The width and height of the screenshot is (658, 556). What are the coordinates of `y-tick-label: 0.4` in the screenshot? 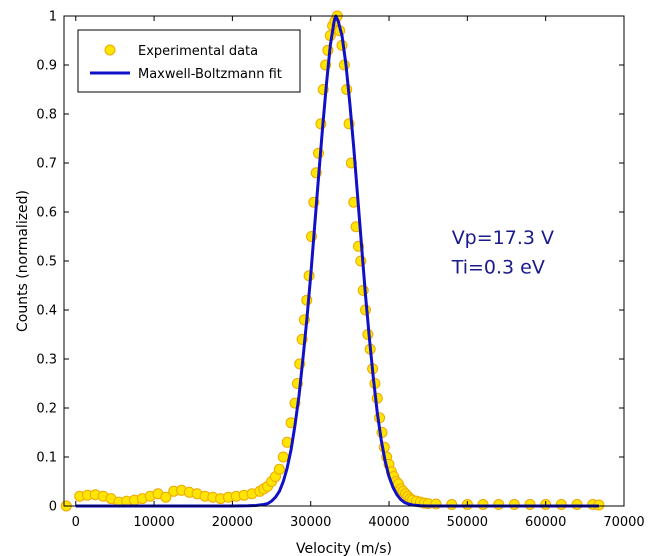 It's located at (46, 311).